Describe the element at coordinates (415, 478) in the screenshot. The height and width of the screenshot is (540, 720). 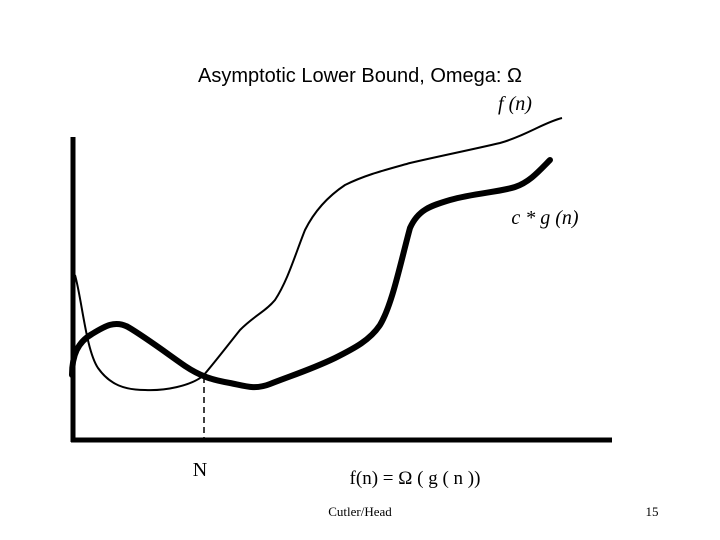
I see `formula: f(n) = Ω ( g ( n ))` at that location.